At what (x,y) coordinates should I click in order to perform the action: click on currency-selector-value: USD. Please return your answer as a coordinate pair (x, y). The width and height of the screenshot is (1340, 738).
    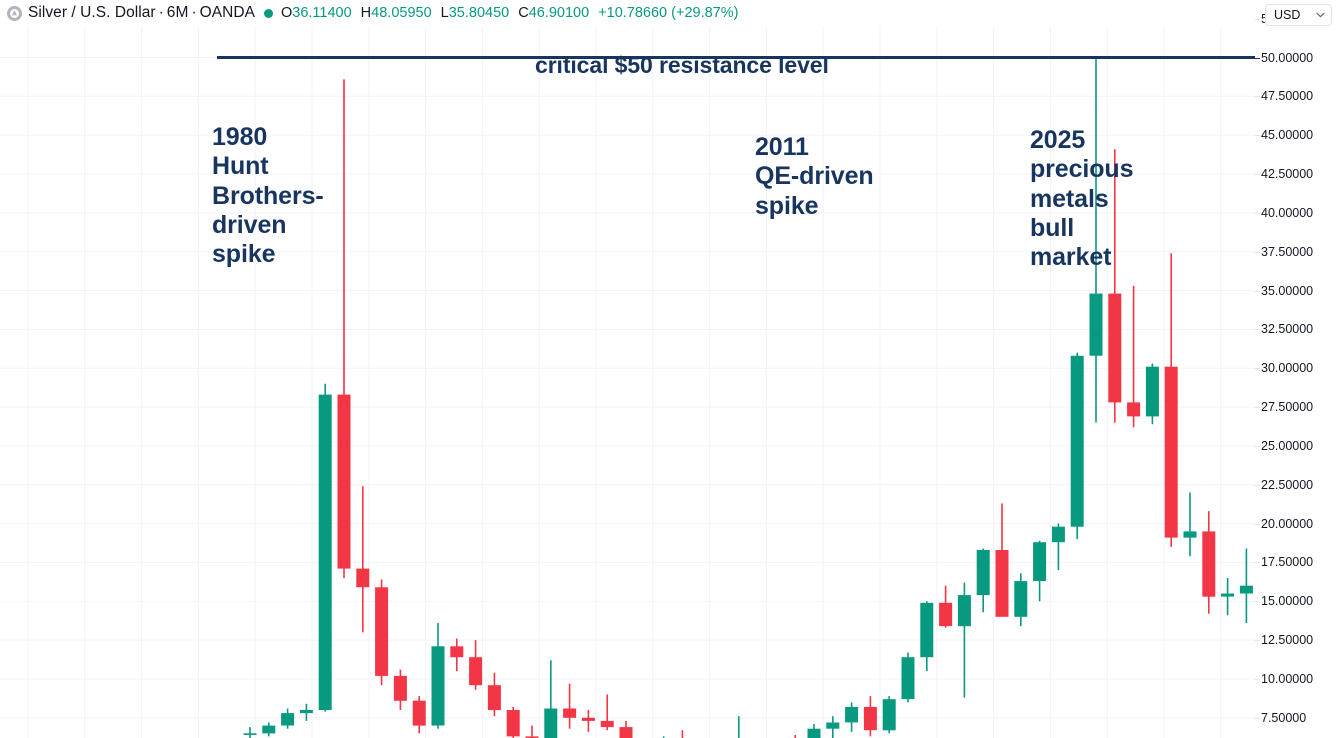
    Looking at the image, I should click on (1287, 15).